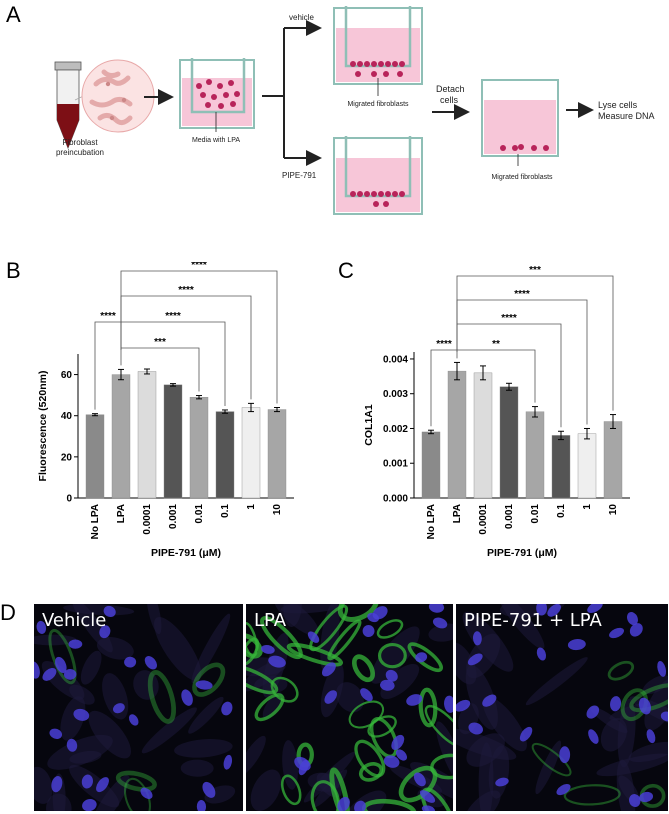 This screenshot has height=814, width=669. Describe the element at coordinates (450, 89) in the screenshot. I see `detach-line1: Detach` at that location.